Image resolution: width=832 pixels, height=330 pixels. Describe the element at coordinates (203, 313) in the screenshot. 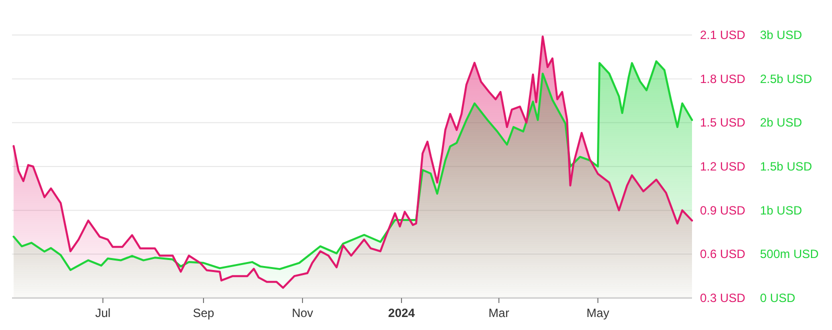

I see `x-tick-label: Sep` at that location.